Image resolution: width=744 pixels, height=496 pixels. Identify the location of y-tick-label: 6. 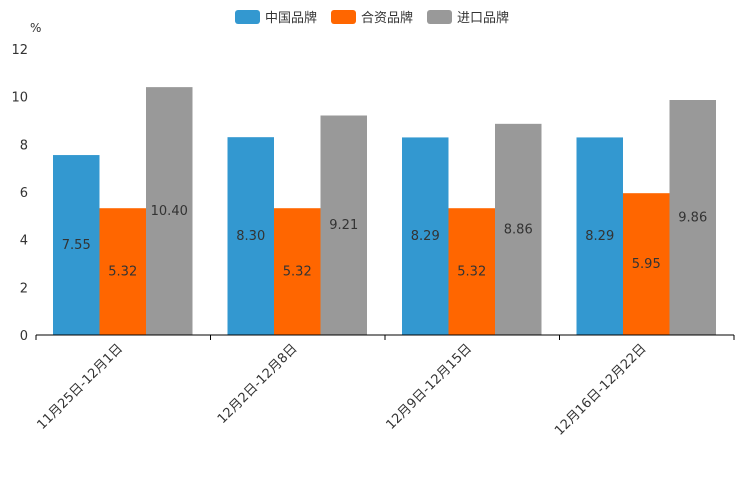
(24, 193).